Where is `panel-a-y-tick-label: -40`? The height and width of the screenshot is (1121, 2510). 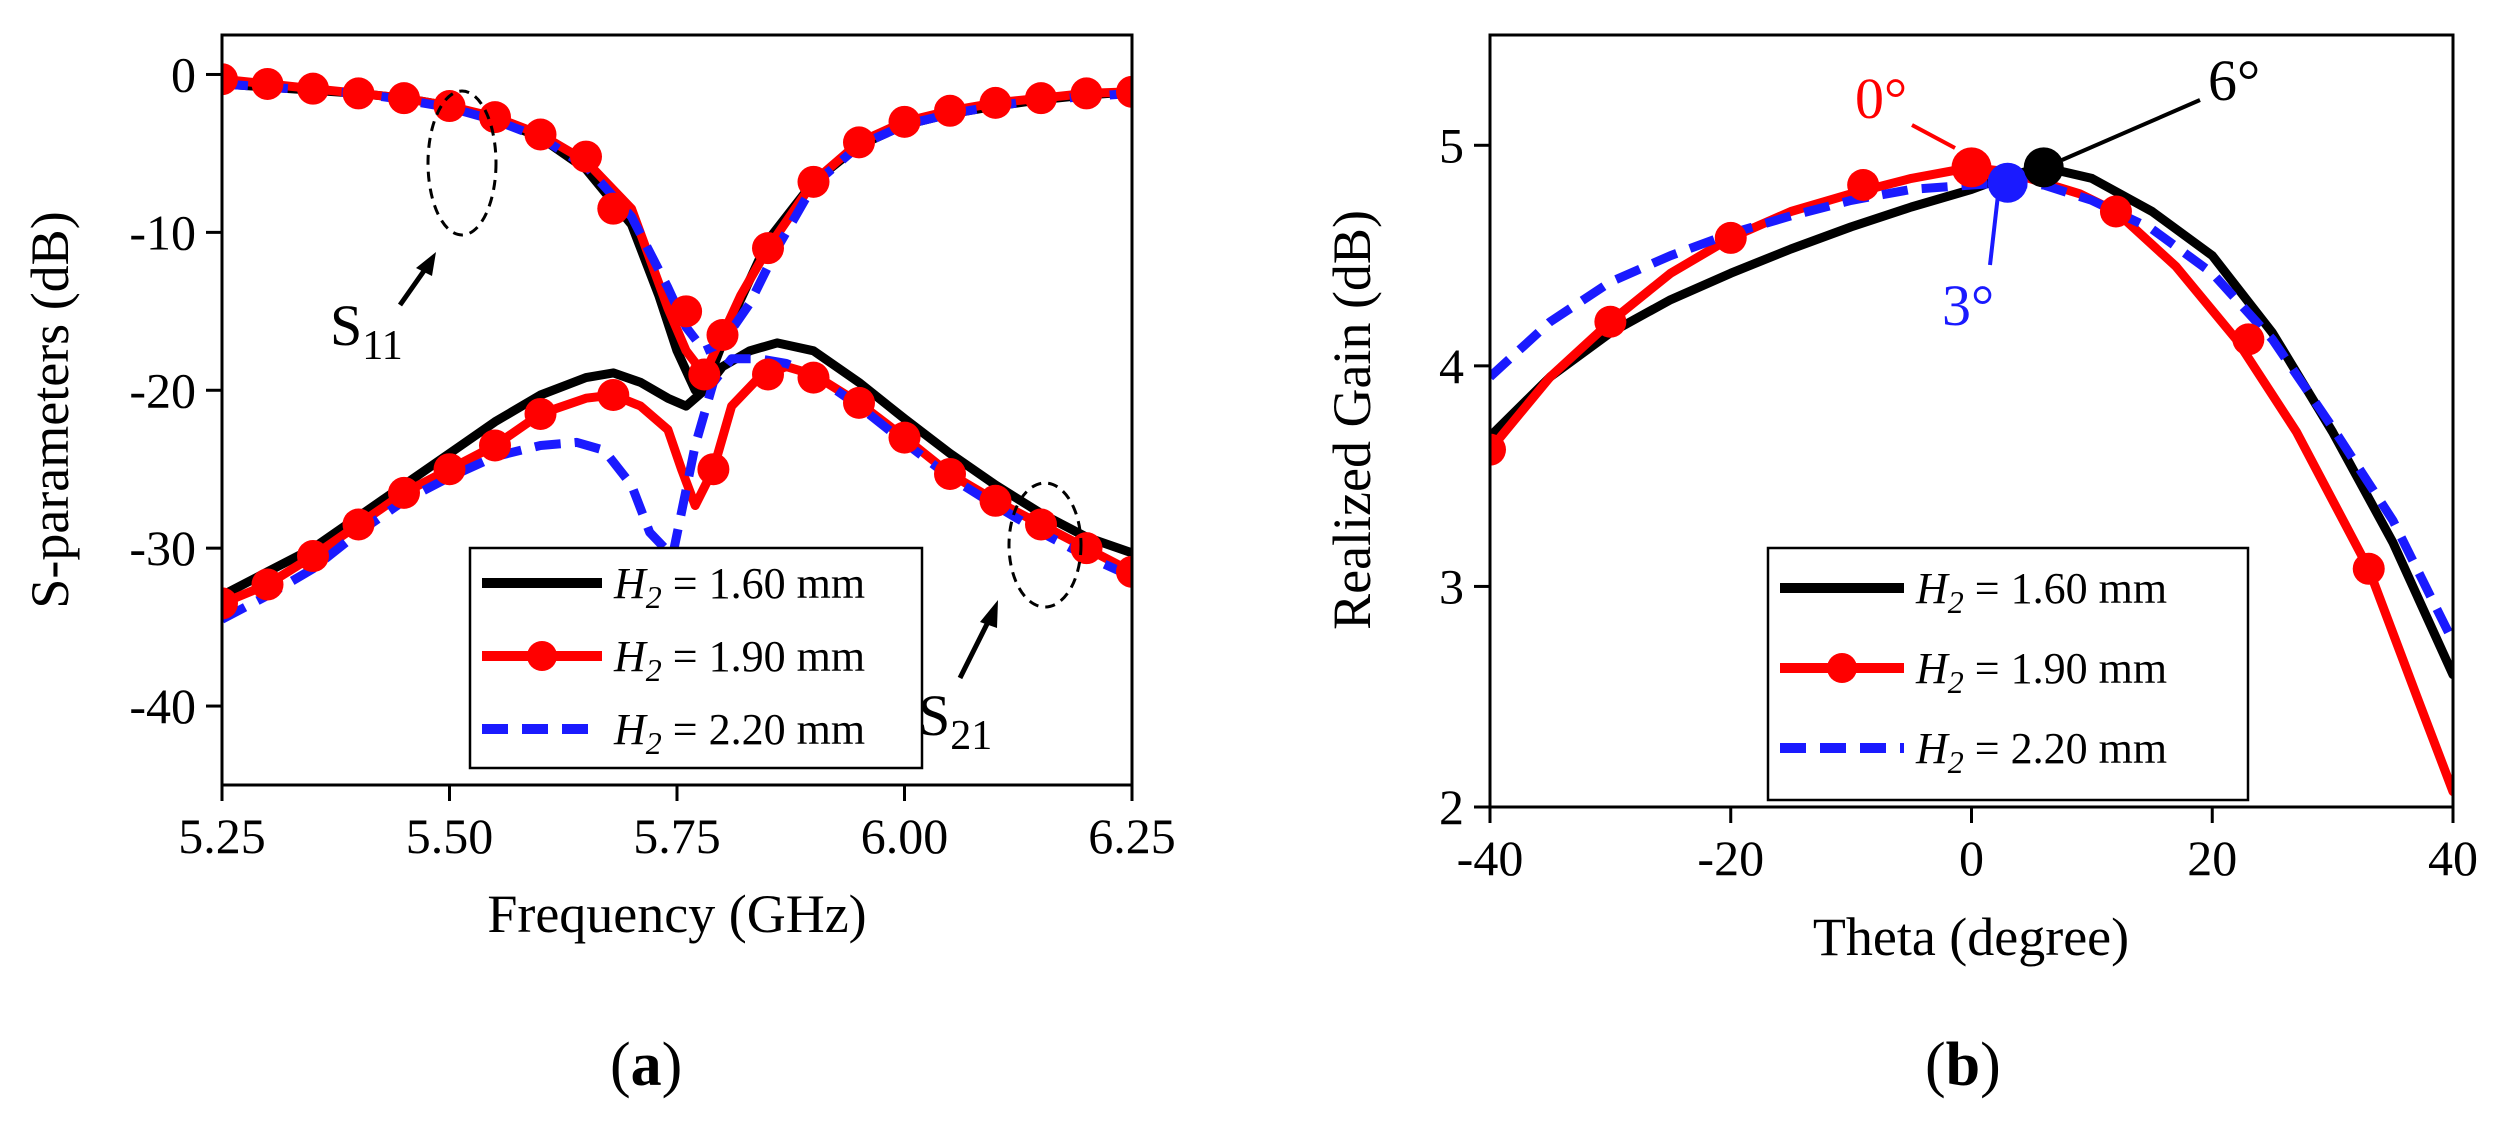 panel-a-y-tick-label: -40 is located at coordinates (162, 706).